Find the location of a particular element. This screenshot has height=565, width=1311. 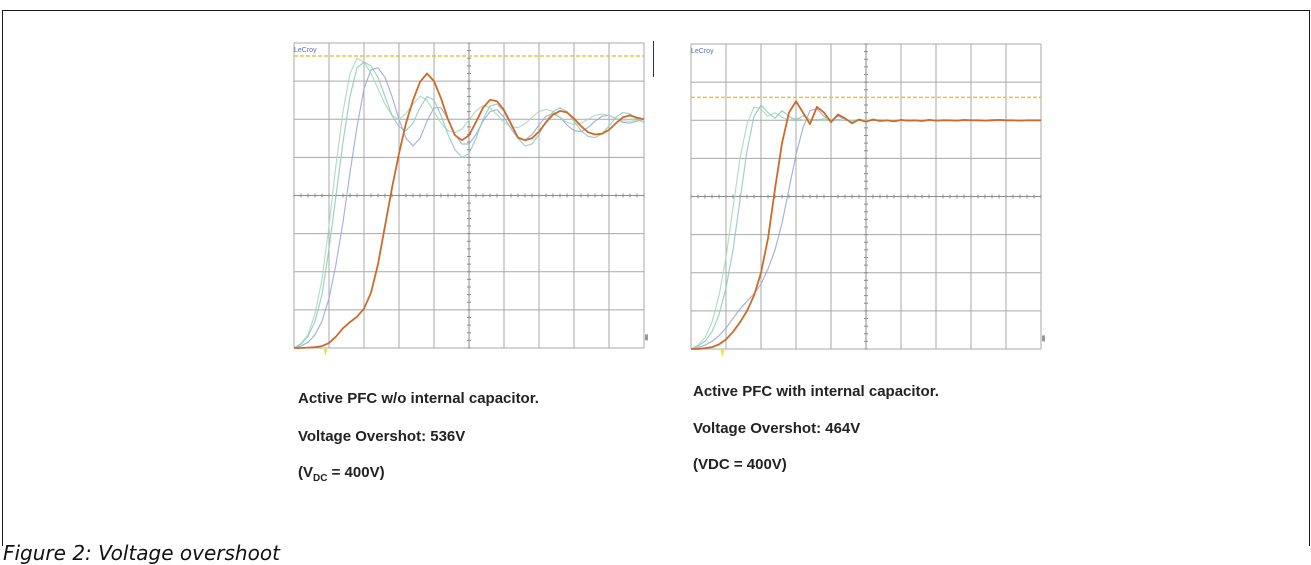

figure-caption: Figure 2: Voltage overshoot is located at coordinates (141, 553).